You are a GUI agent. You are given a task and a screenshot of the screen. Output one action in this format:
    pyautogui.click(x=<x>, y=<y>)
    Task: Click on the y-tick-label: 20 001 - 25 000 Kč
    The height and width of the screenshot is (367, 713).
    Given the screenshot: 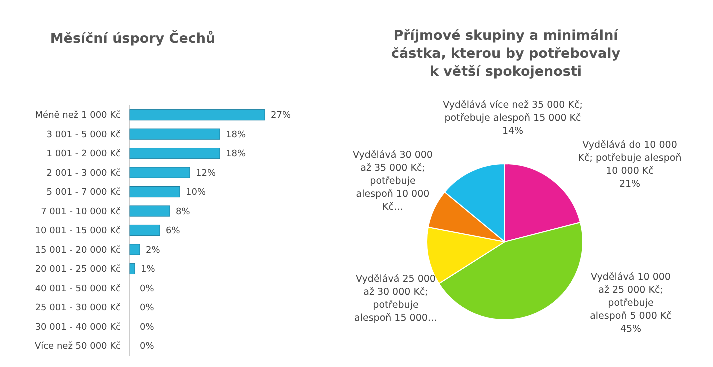 What is the action you would take?
    pyautogui.click(x=78, y=270)
    